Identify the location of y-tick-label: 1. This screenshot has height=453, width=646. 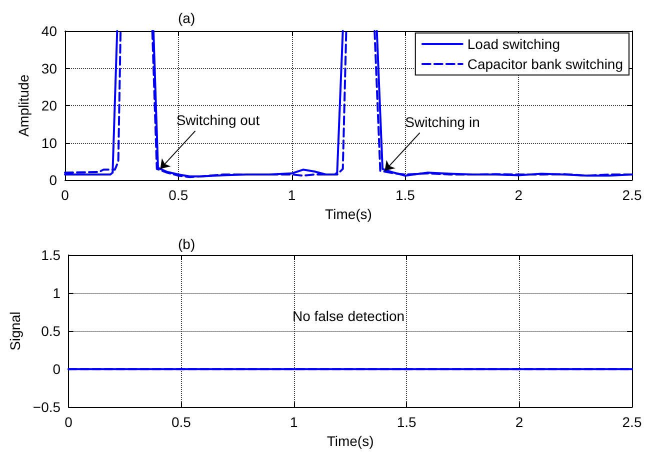
(56, 293).